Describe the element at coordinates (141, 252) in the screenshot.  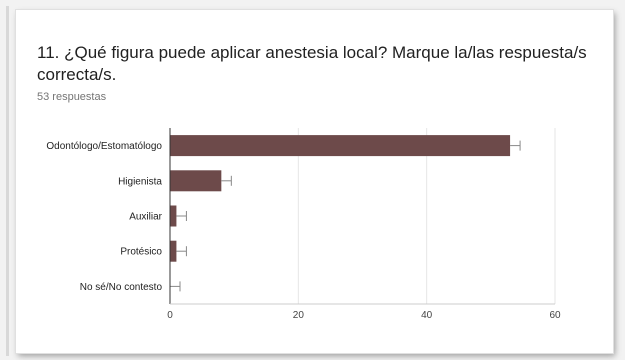
I see `category-label: Protésico` at that location.